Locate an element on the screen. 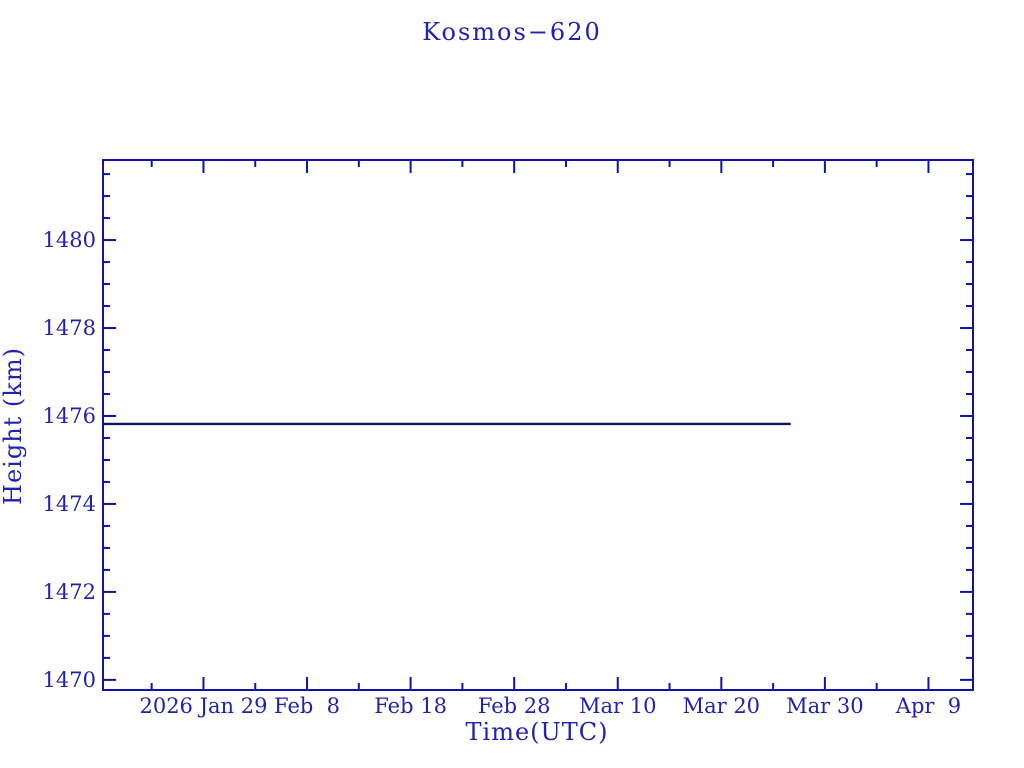  y-tick-label: 1480 is located at coordinates (69, 240).